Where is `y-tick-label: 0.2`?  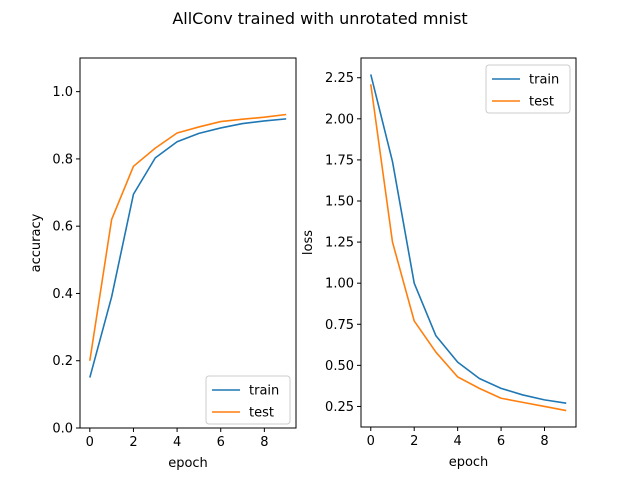
y-tick-label: 0.2 is located at coordinates (62, 361).